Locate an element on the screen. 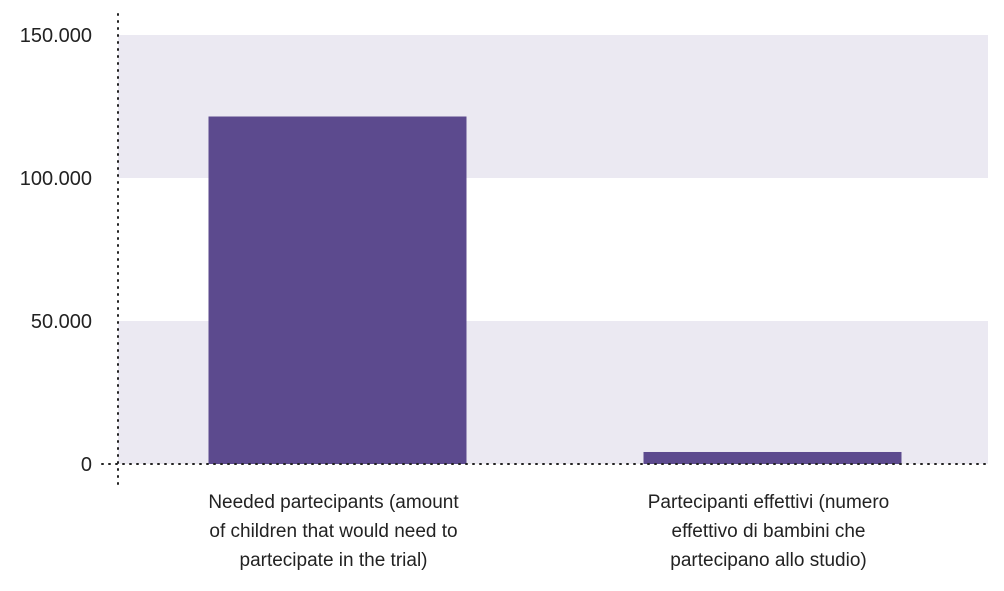  category-label-line: partecipano allo studio) is located at coordinates (768, 560).